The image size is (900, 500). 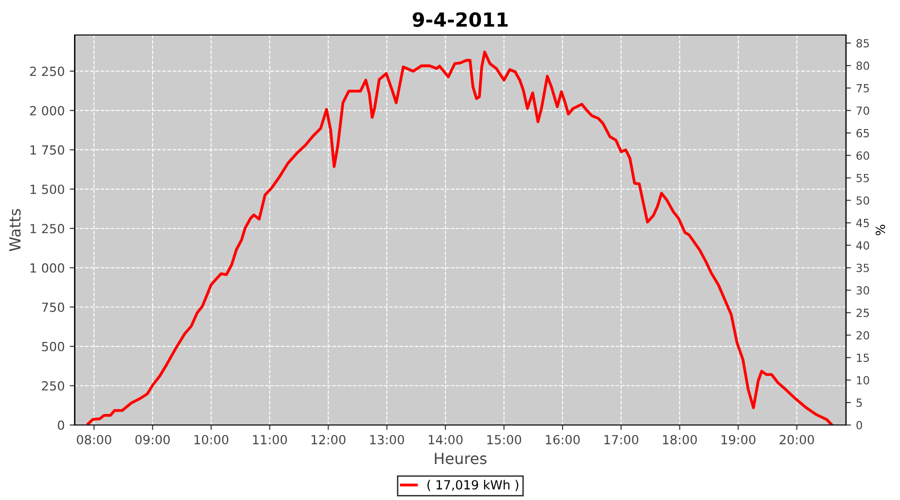 What do you see at coordinates (53, 386) in the screenshot?
I see `y-tick-label: 250` at bounding box center [53, 386].